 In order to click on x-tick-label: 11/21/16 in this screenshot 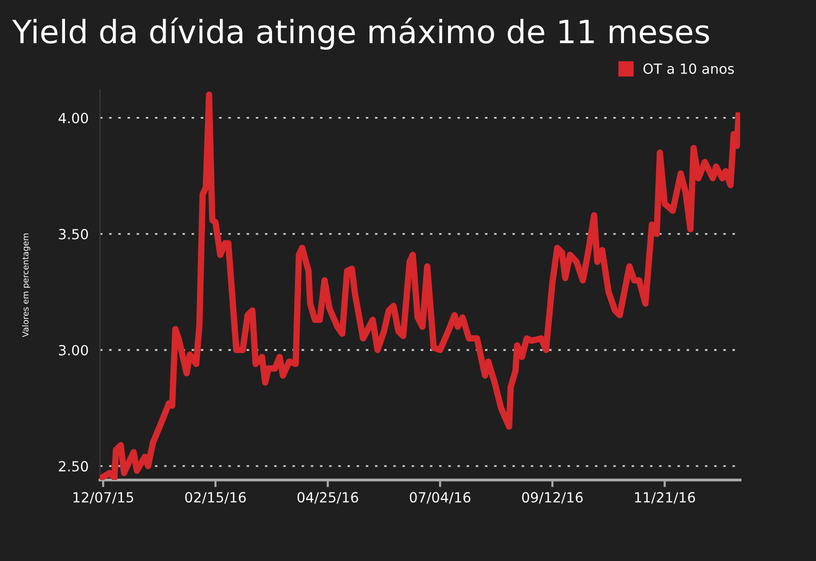, I will do `click(665, 498)`.